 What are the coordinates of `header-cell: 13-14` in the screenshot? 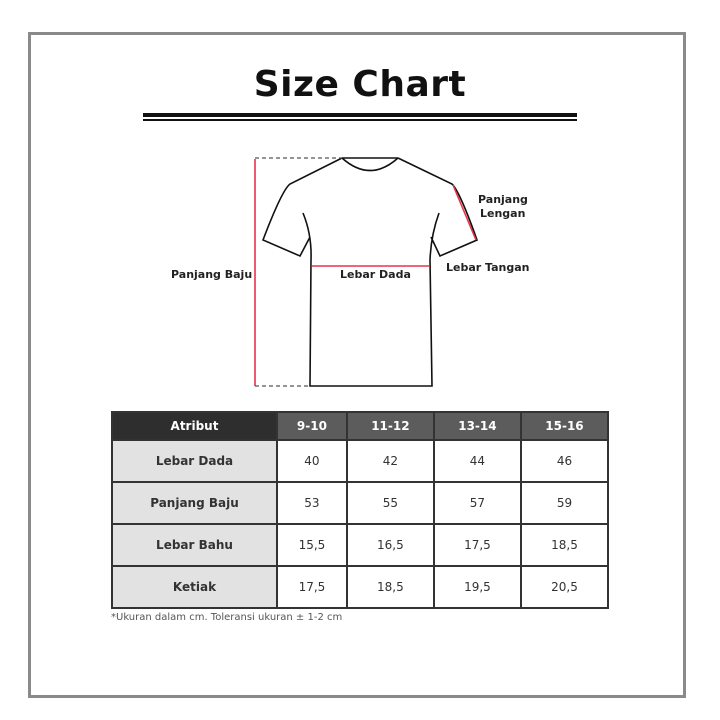 It's located at (477, 426).